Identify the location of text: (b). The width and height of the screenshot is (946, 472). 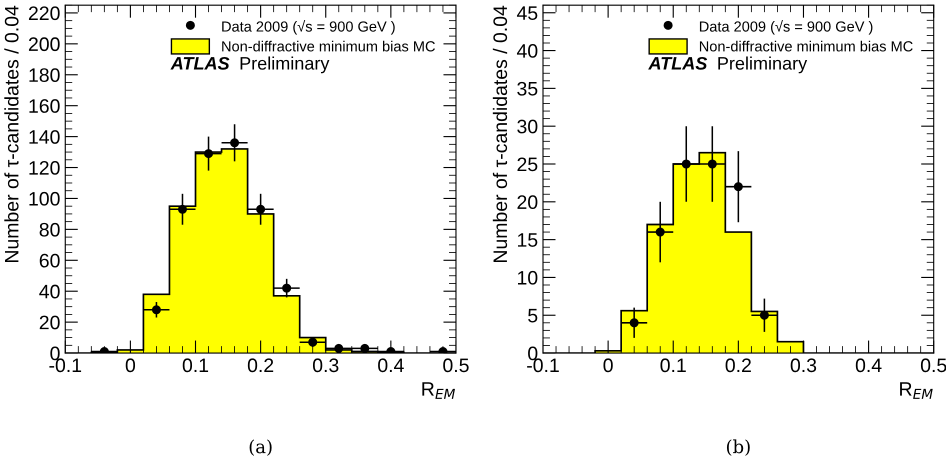
(738, 447).